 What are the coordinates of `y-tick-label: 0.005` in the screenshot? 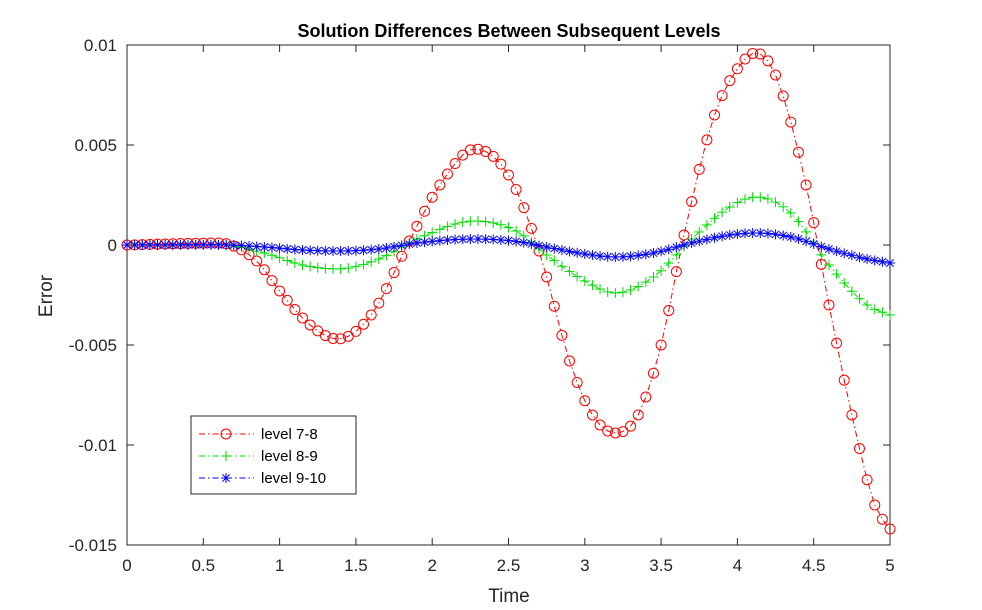 It's located at (95, 145).